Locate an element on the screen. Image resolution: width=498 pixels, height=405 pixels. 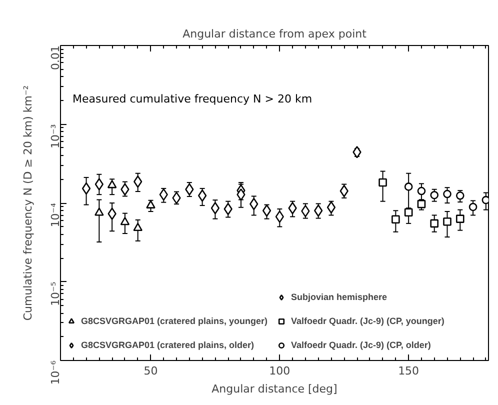
legend-label: Subjovian hemisphere is located at coordinates (339, 297).